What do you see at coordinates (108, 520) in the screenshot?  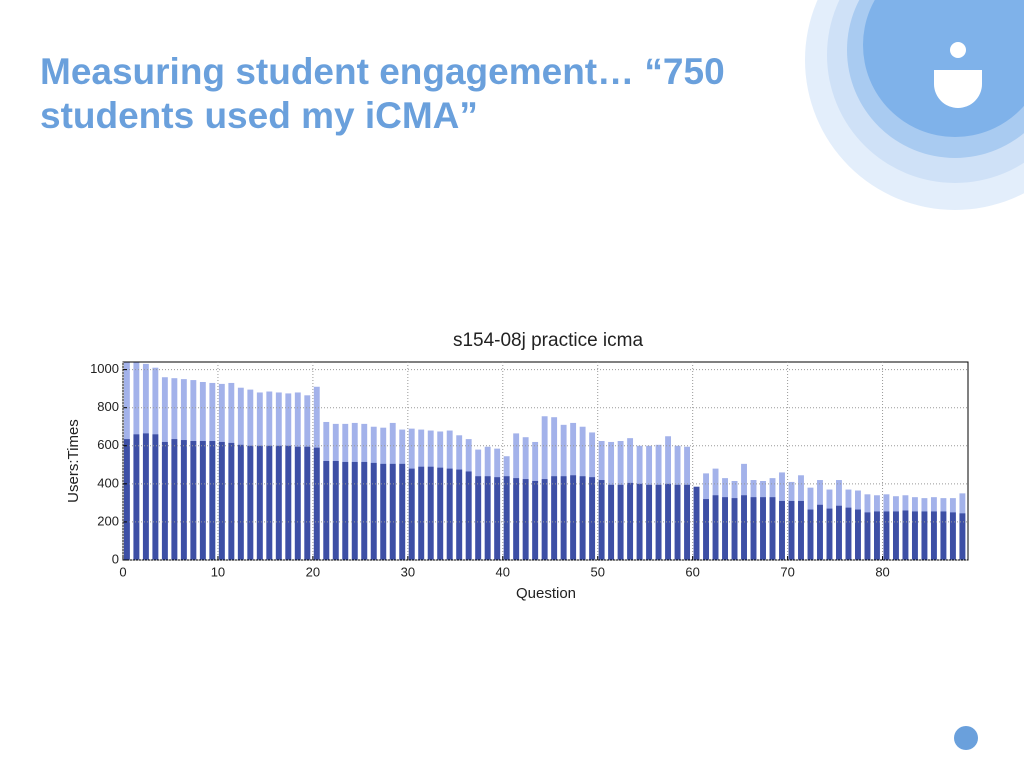 I see `y-tick-label: 200` at bounding box center [108, 520].